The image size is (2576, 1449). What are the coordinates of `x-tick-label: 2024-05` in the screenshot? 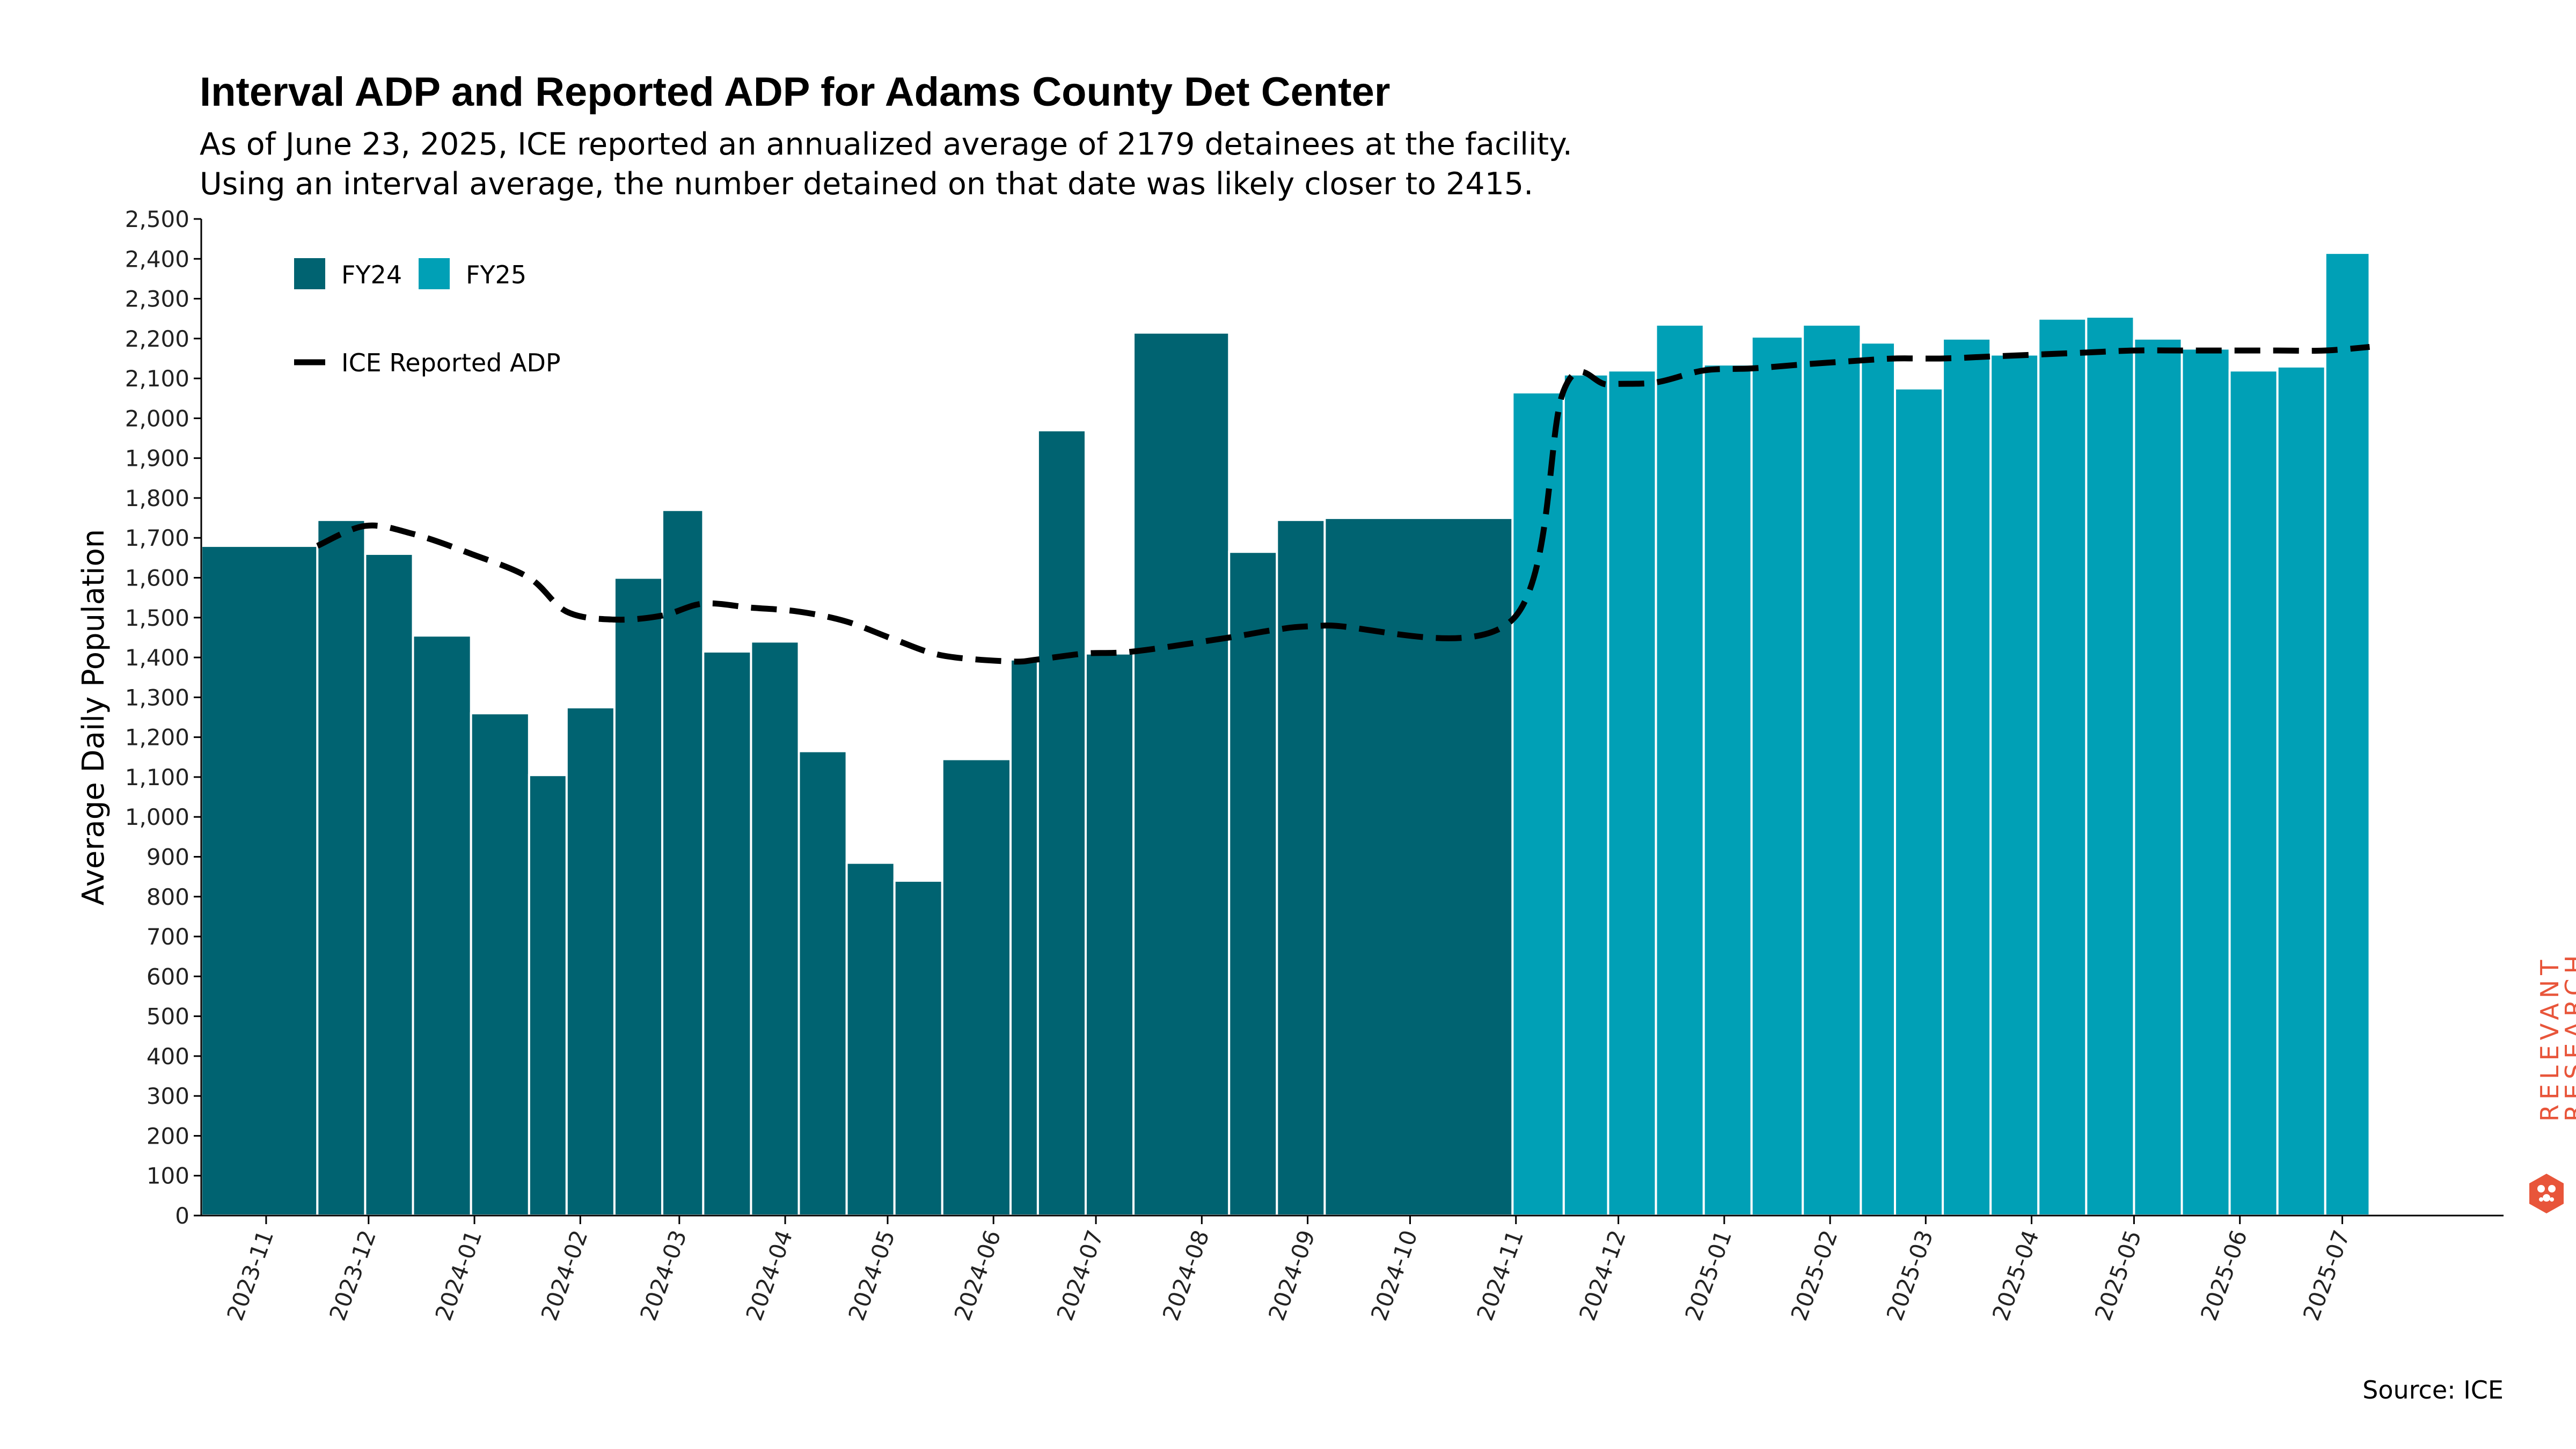 It's located at (871, 1275).